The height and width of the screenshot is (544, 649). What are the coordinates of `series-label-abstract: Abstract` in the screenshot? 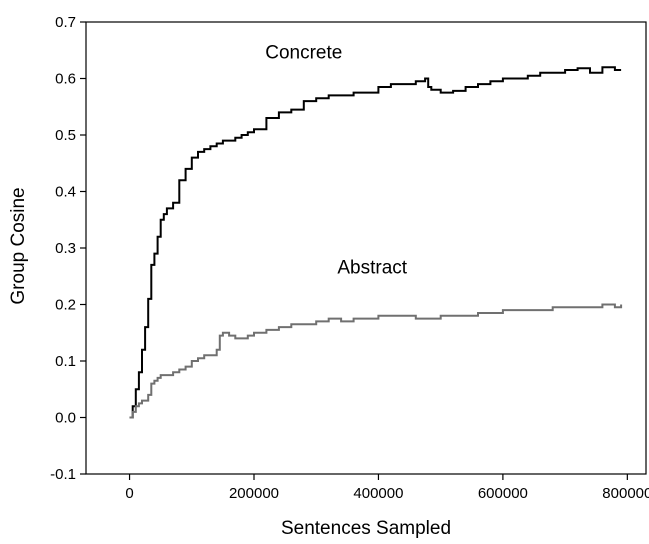 It's located at (372, 267).